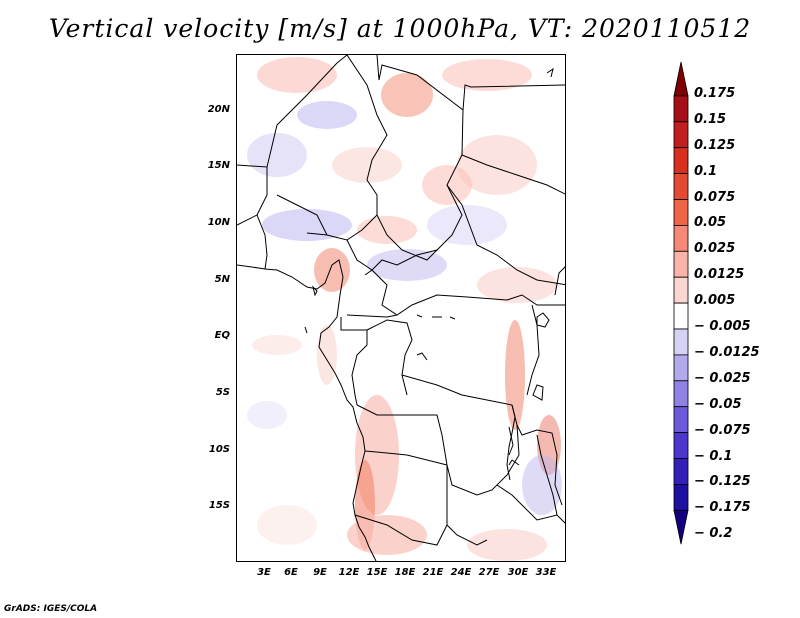 The height and width of the screenshot is (618, 800). I want to click on lon-label-33e: 33E, so click(546, 572).